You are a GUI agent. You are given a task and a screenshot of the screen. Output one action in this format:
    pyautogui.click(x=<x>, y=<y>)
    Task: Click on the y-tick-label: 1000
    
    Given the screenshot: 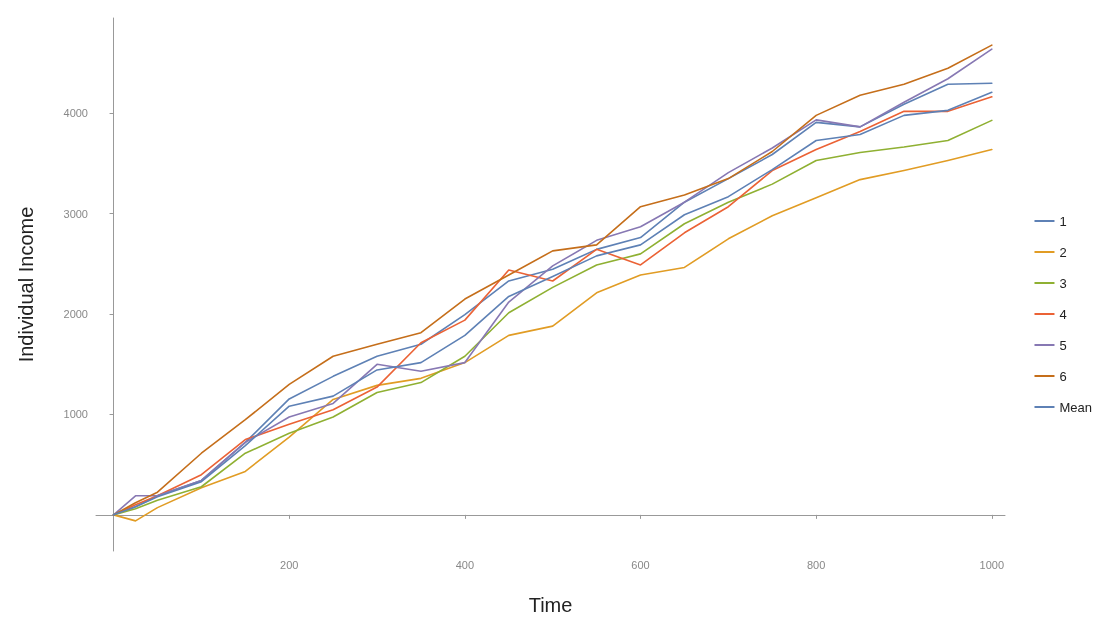 What is the action you would take?
    pyautogui.click(x=75, y=414)
    